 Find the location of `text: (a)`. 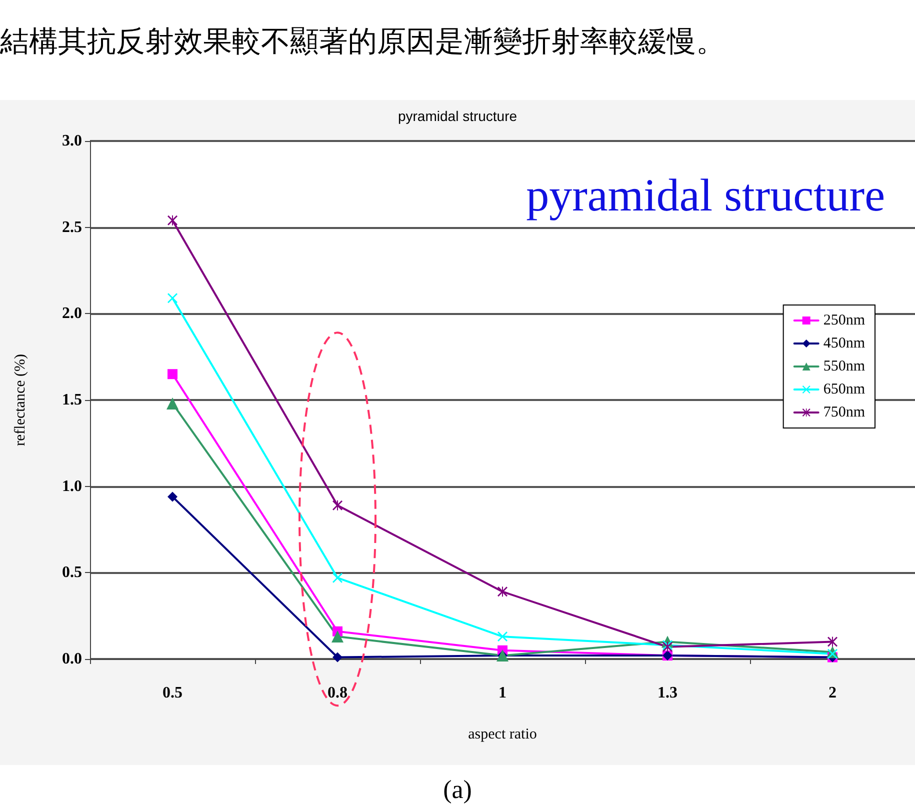

text: (a) is located at coordinates (457, 790).